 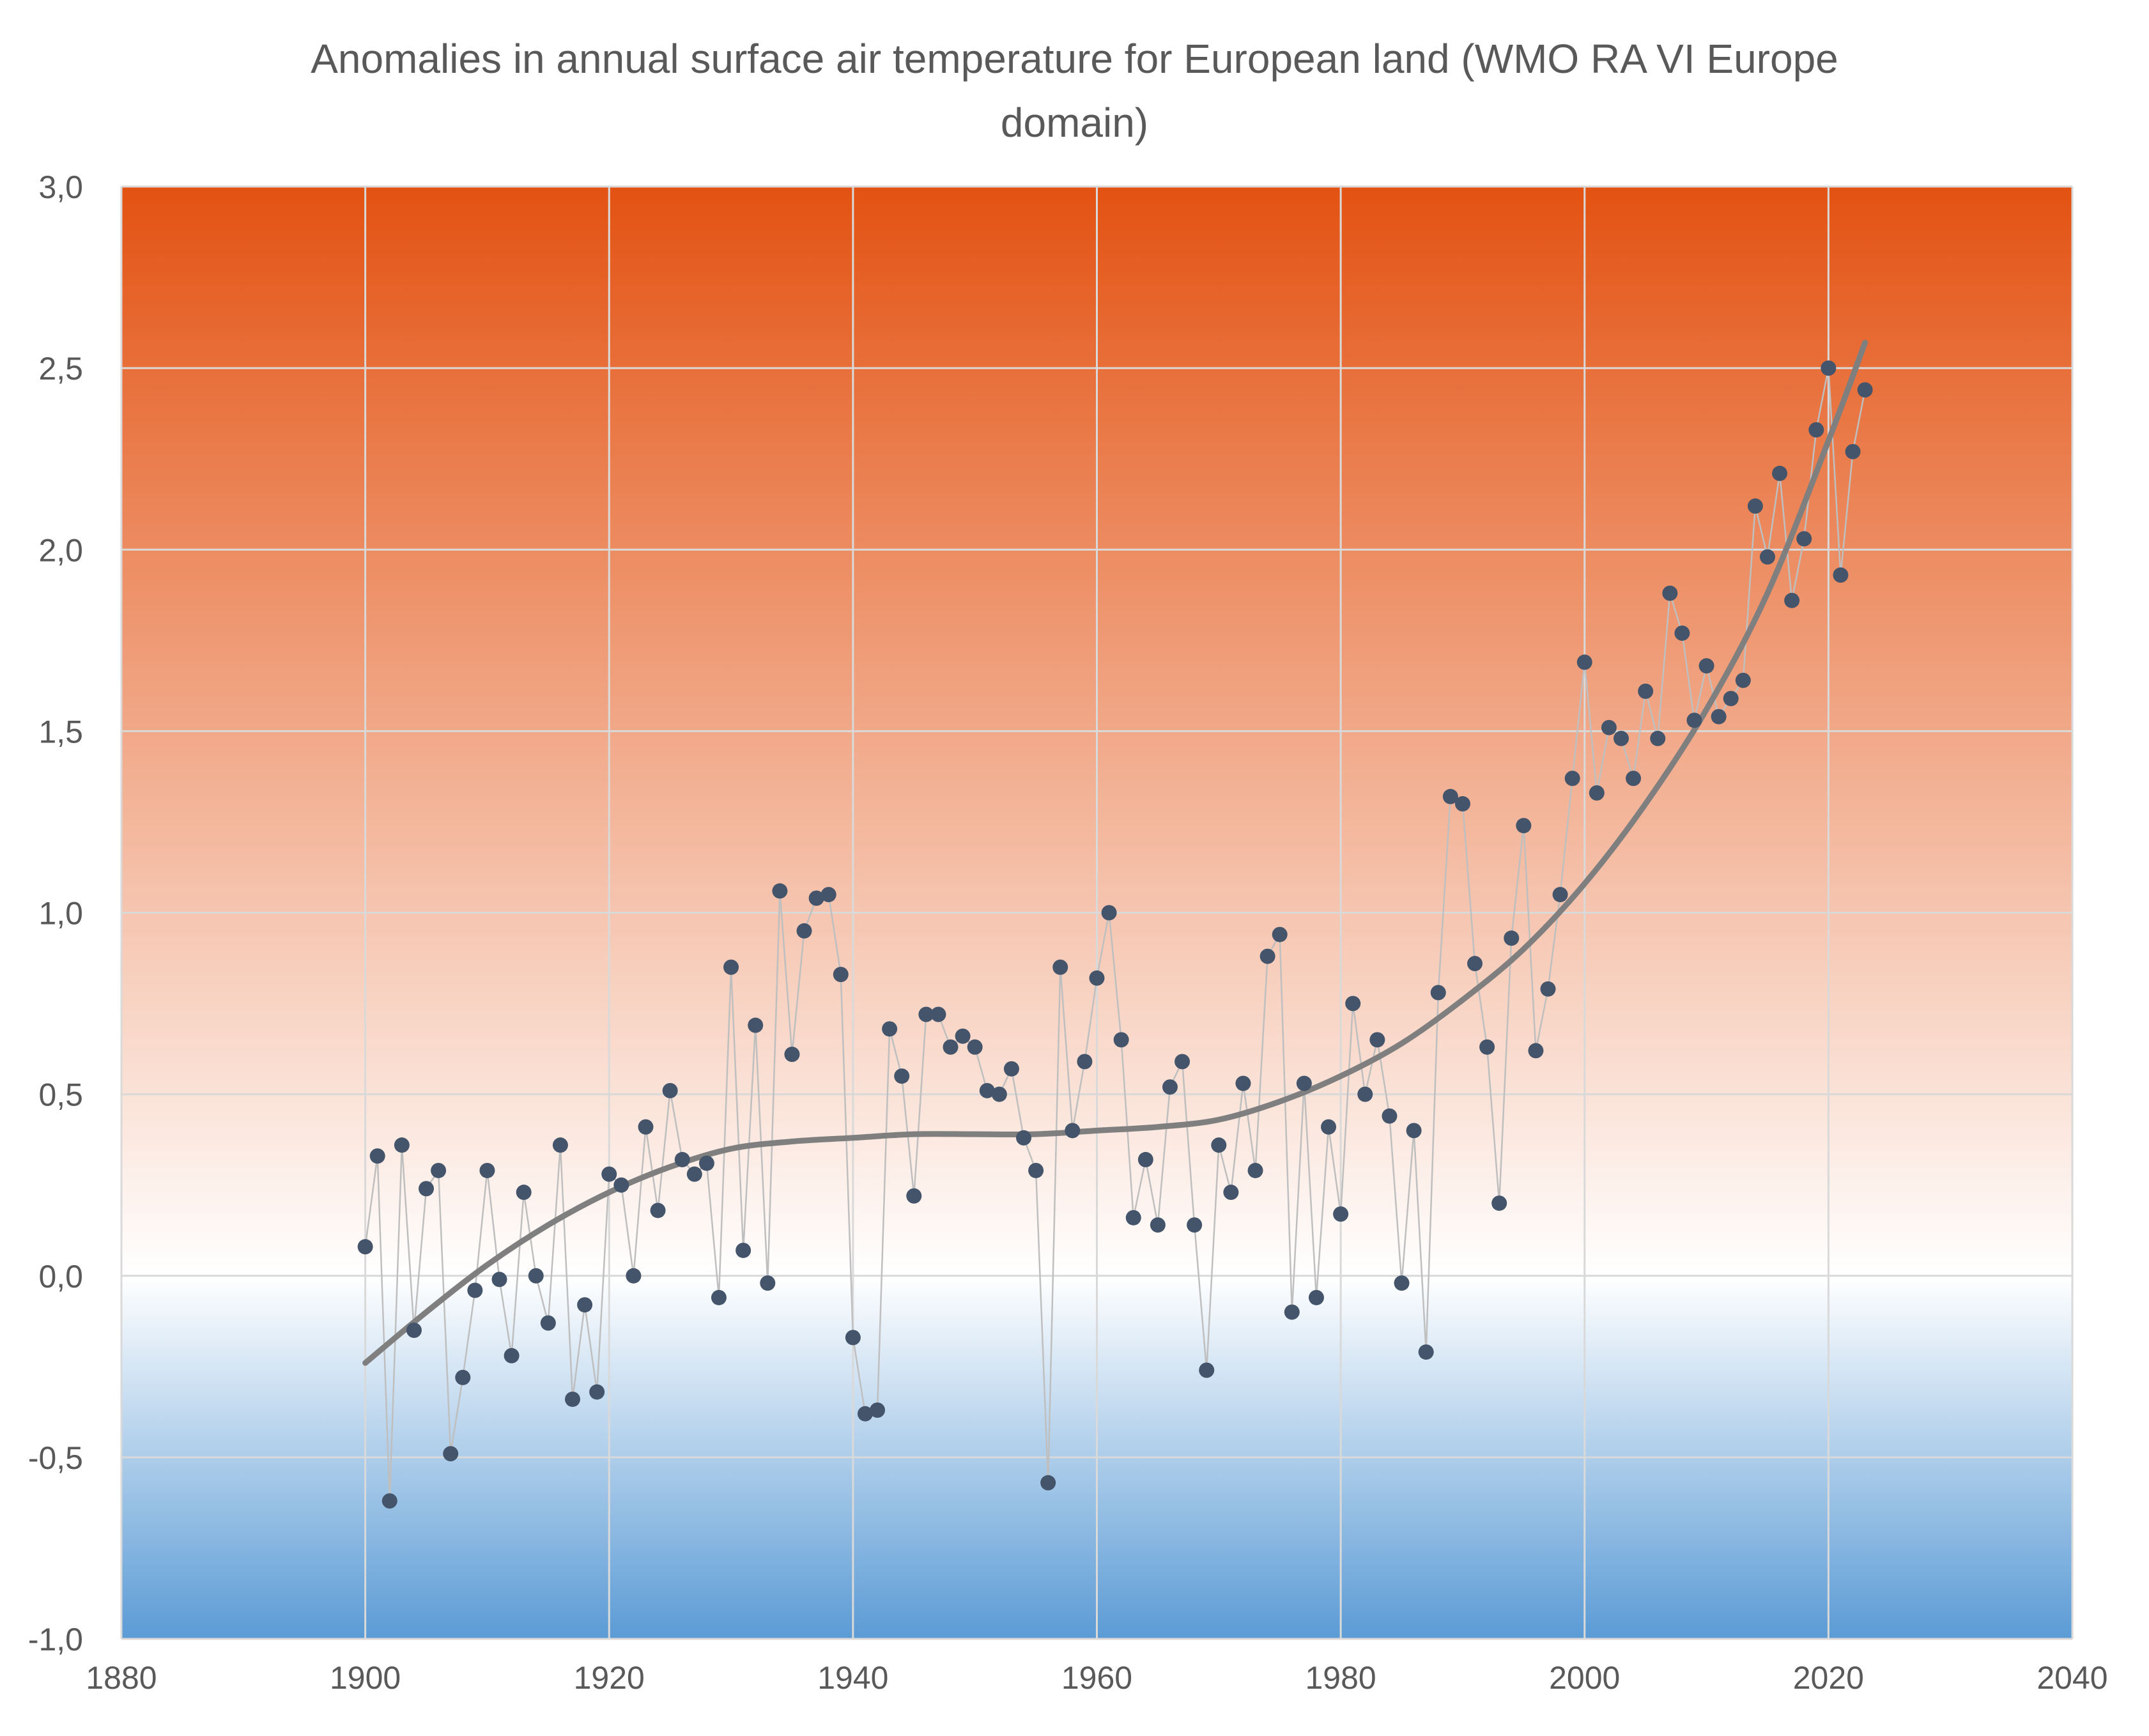 I want to click on y-tick-label: 0,5, so click(x=60, y=1095).